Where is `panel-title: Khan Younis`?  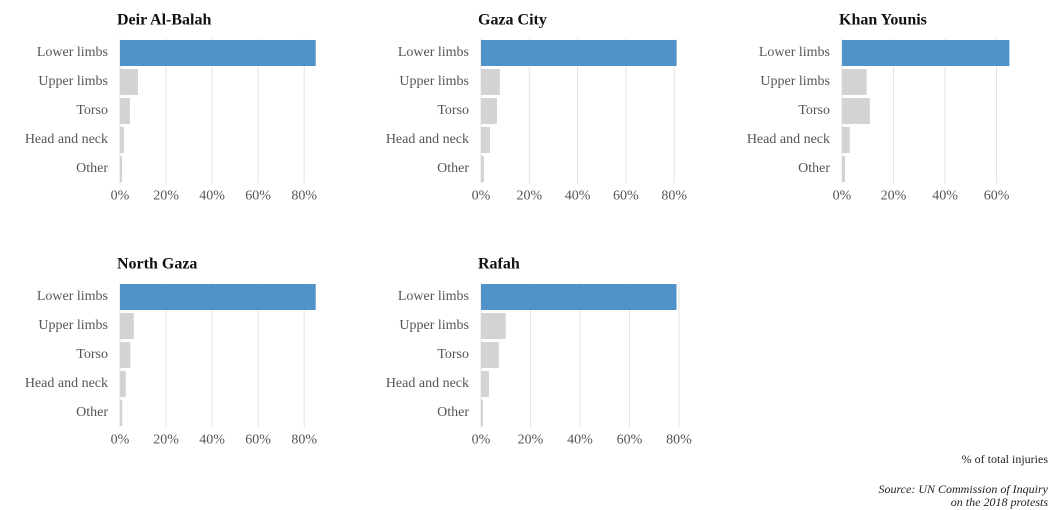
panel-title: Khan Younis is located at coordinates (883, 20).